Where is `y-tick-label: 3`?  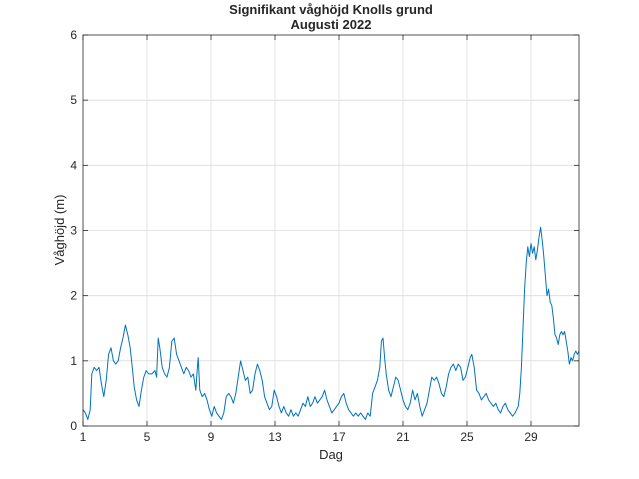
y-tick-label: 3 is located at coordinates (73, 231).